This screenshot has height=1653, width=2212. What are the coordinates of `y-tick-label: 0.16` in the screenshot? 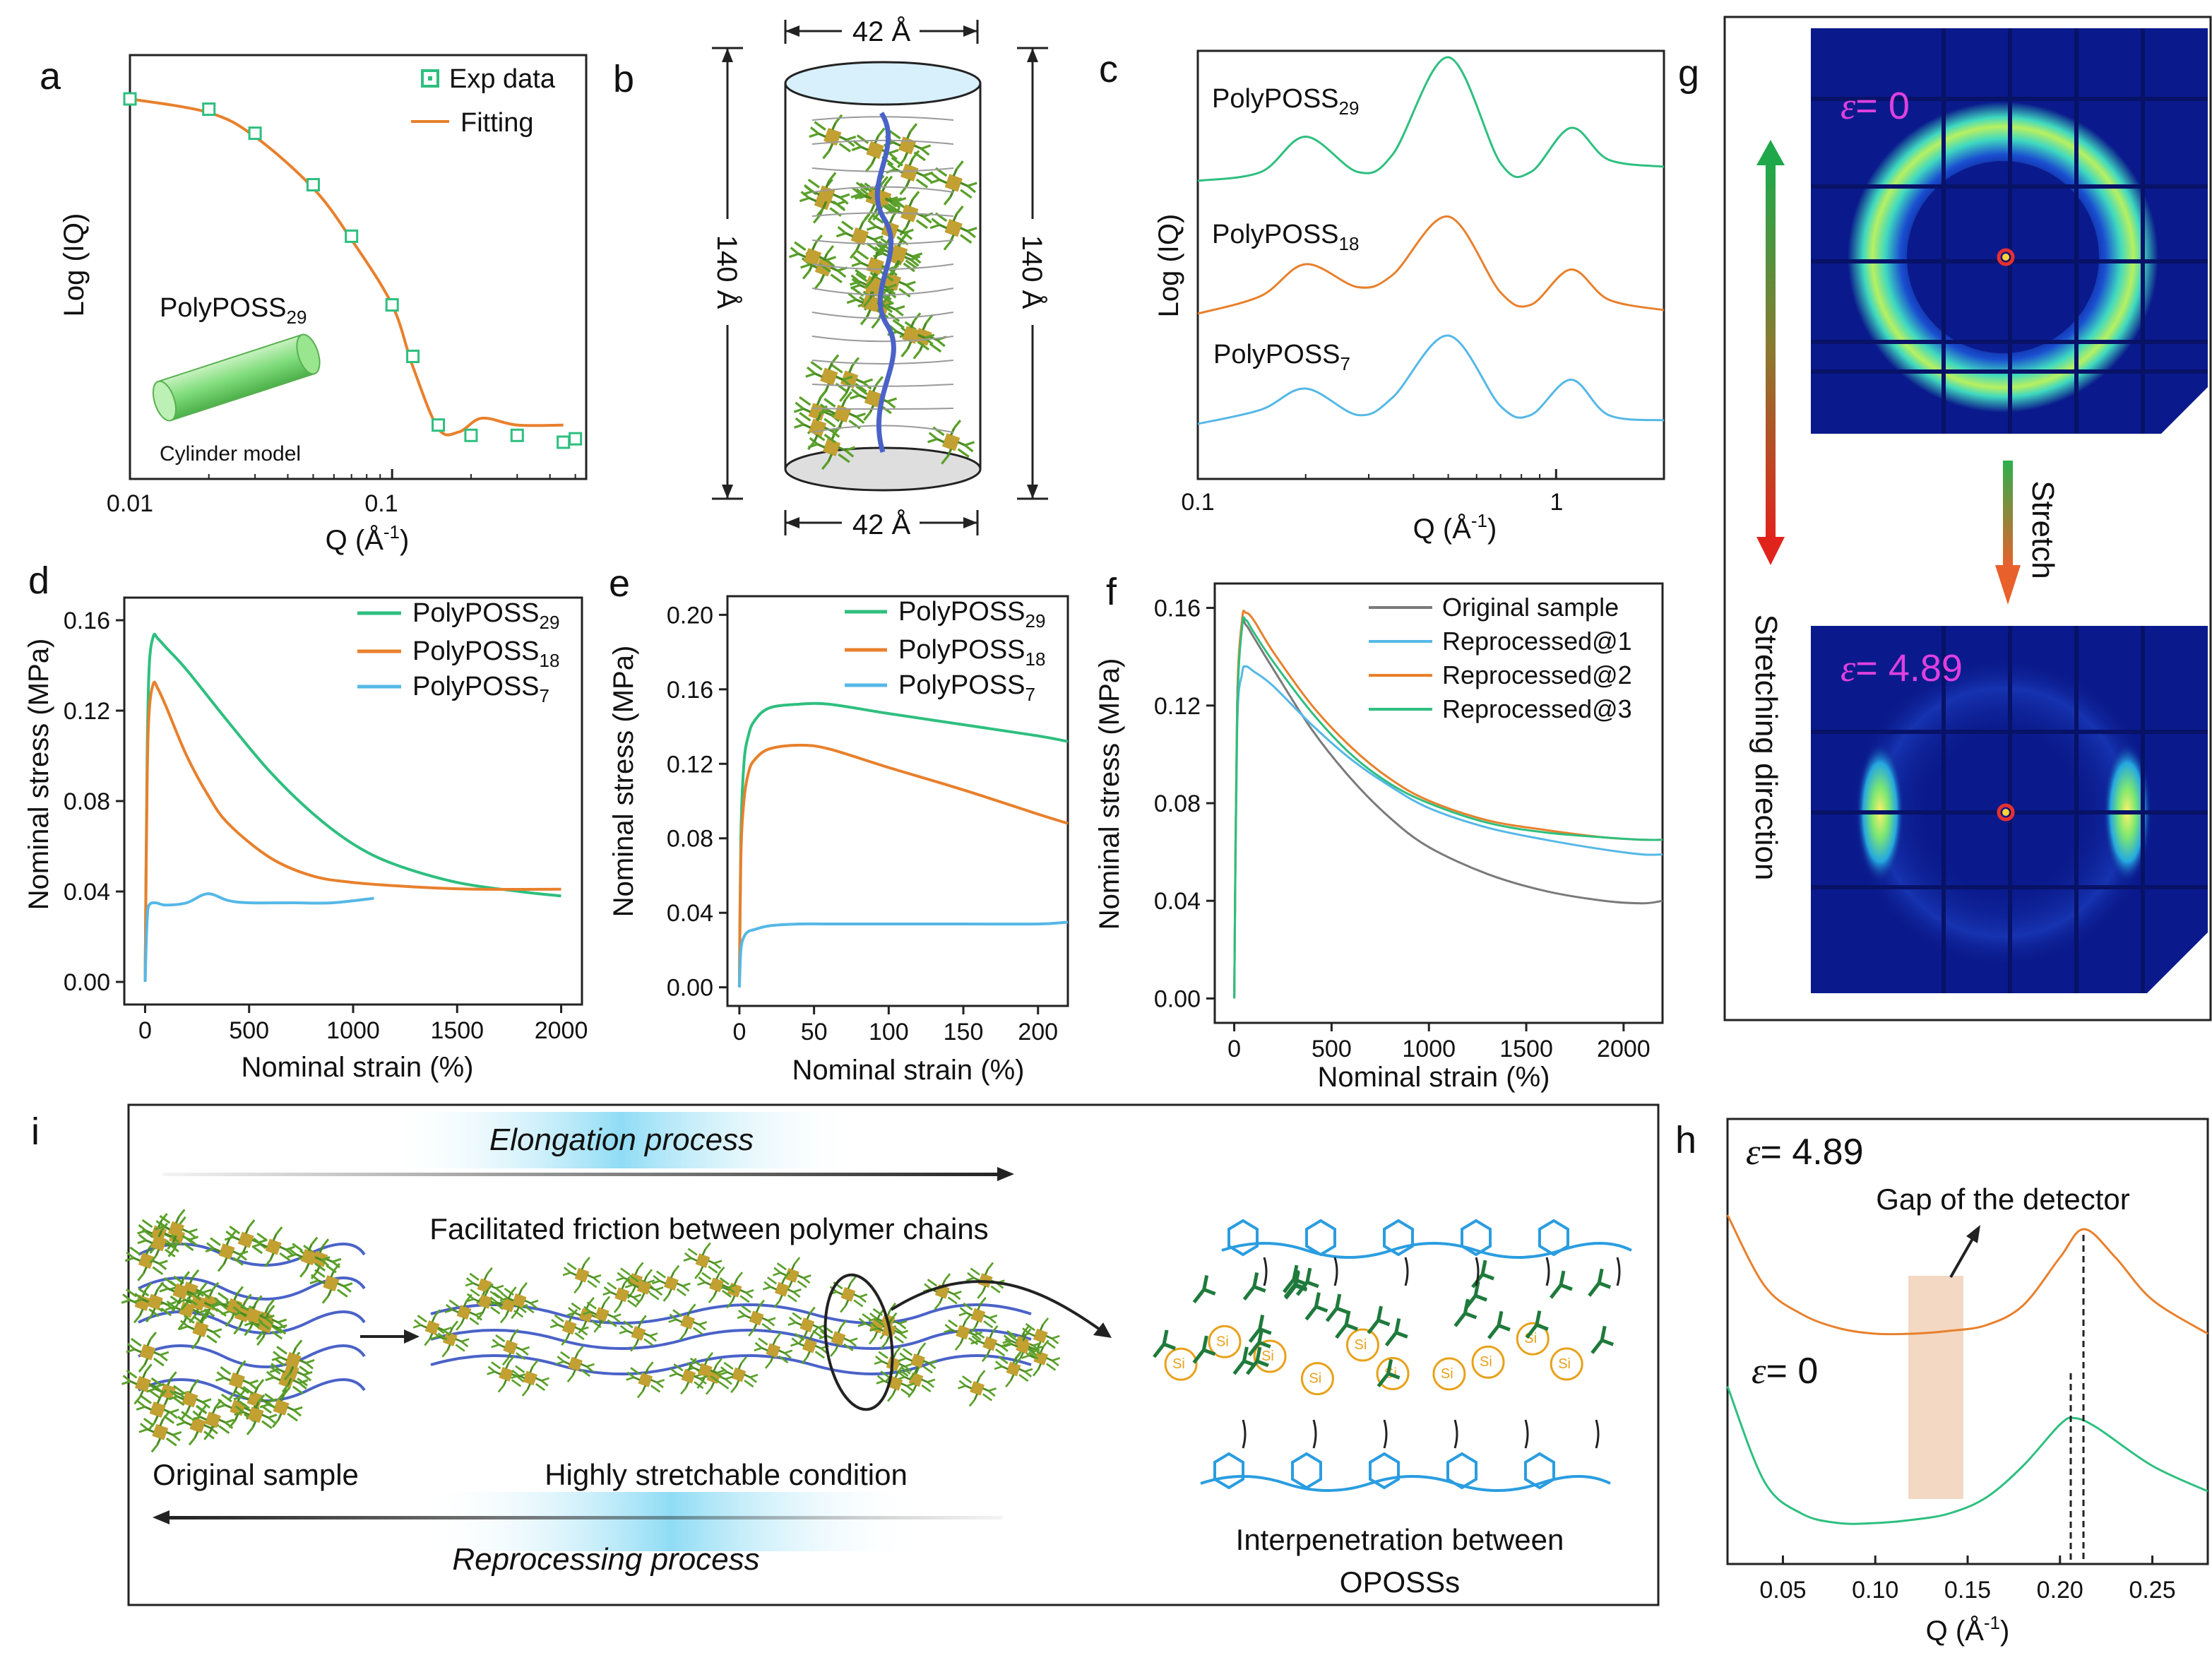 It's located at (690, 690).